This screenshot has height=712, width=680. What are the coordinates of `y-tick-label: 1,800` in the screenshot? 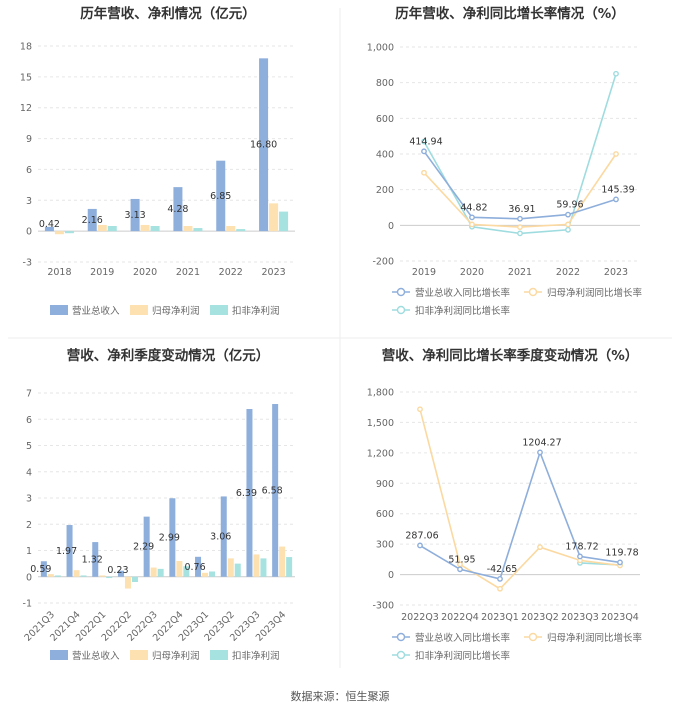 It's located at (380, 393).